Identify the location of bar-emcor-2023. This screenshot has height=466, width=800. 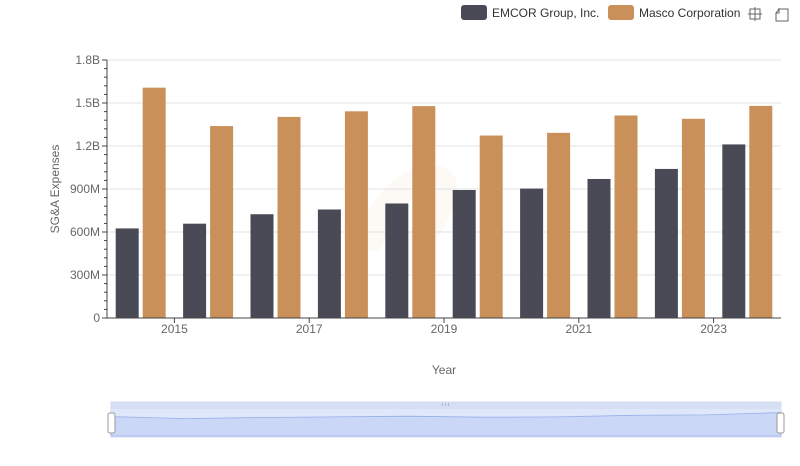
(734, 231).